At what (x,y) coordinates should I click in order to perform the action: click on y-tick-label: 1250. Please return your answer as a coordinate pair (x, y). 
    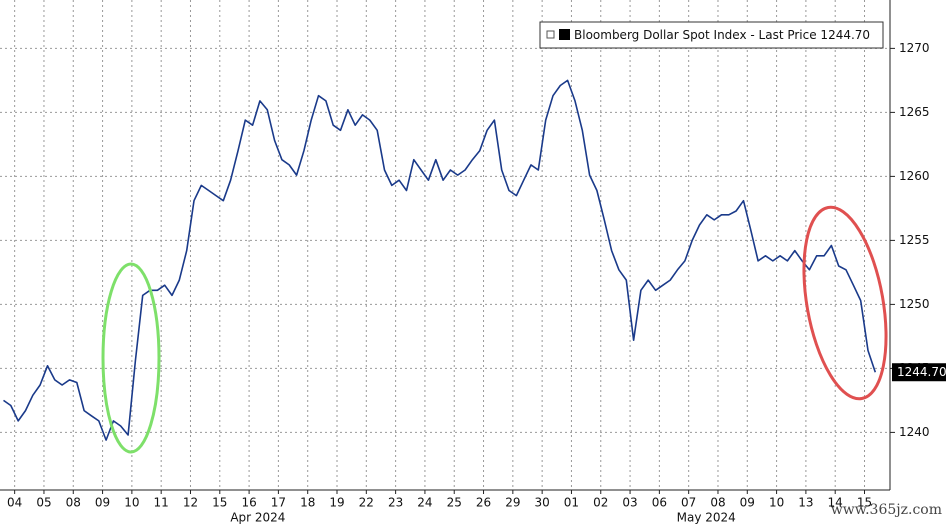
    Looking at the image, I should click on (914, 304).